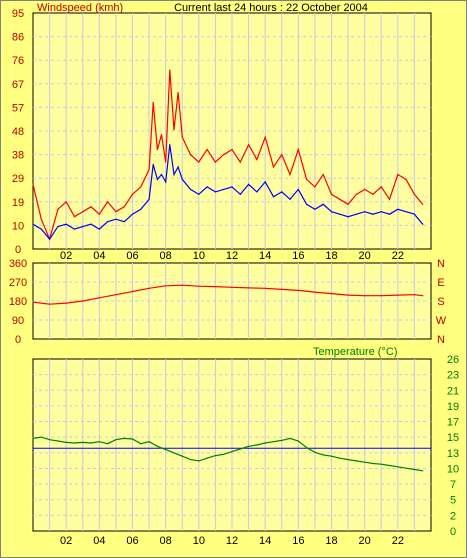  I want to click on temperature-series, so click(227, 454).